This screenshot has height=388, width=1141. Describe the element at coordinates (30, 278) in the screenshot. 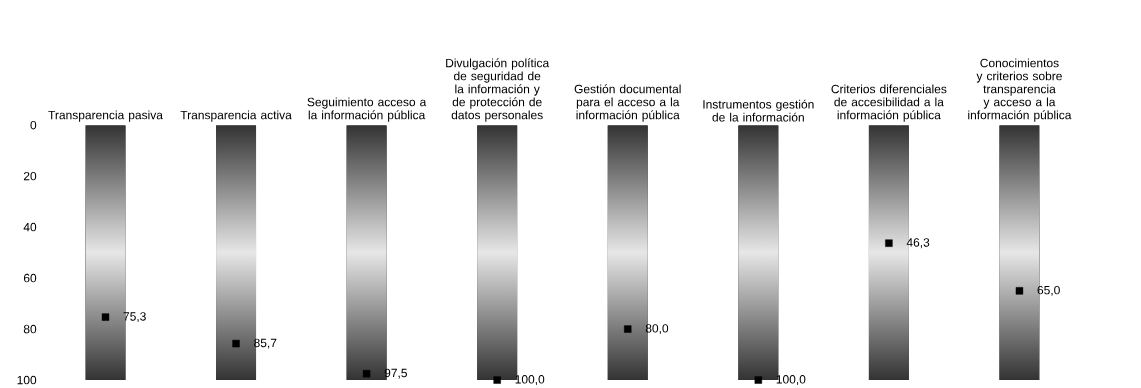

I see `y-tick-label: 60` at that location.